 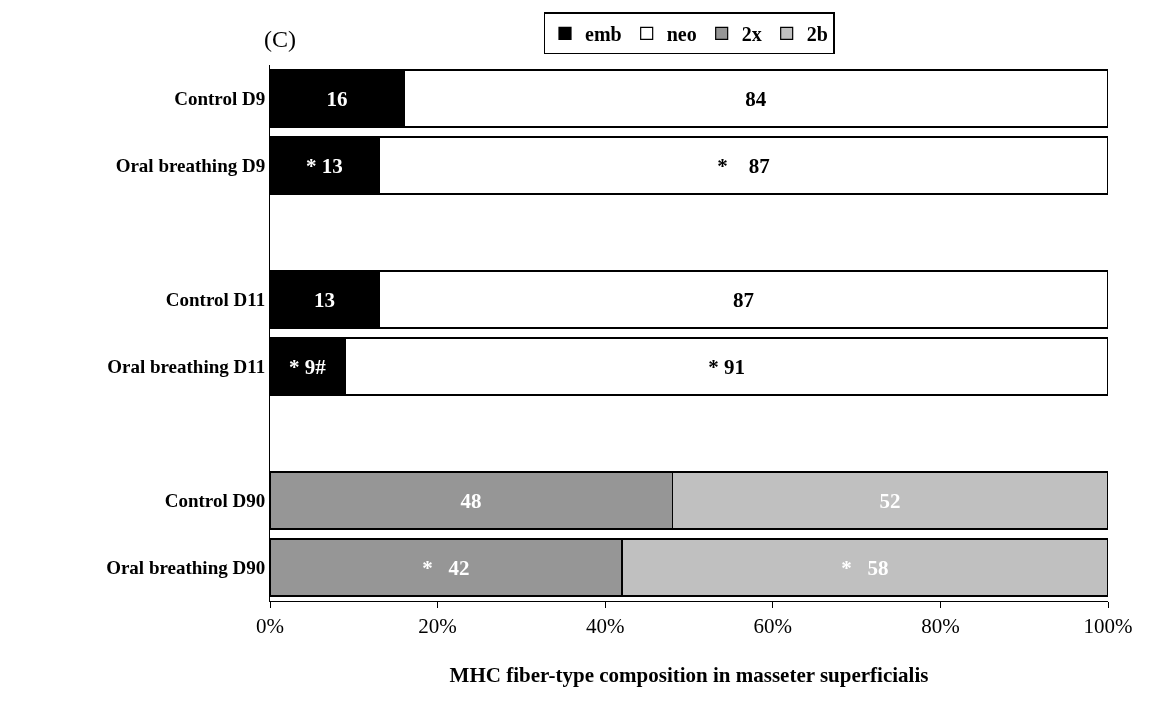 What do you see at coordinates (186, 568) in the screenshot?
I see `y-tick-label: Oral breathing D90` at bounding box center [186, 568].